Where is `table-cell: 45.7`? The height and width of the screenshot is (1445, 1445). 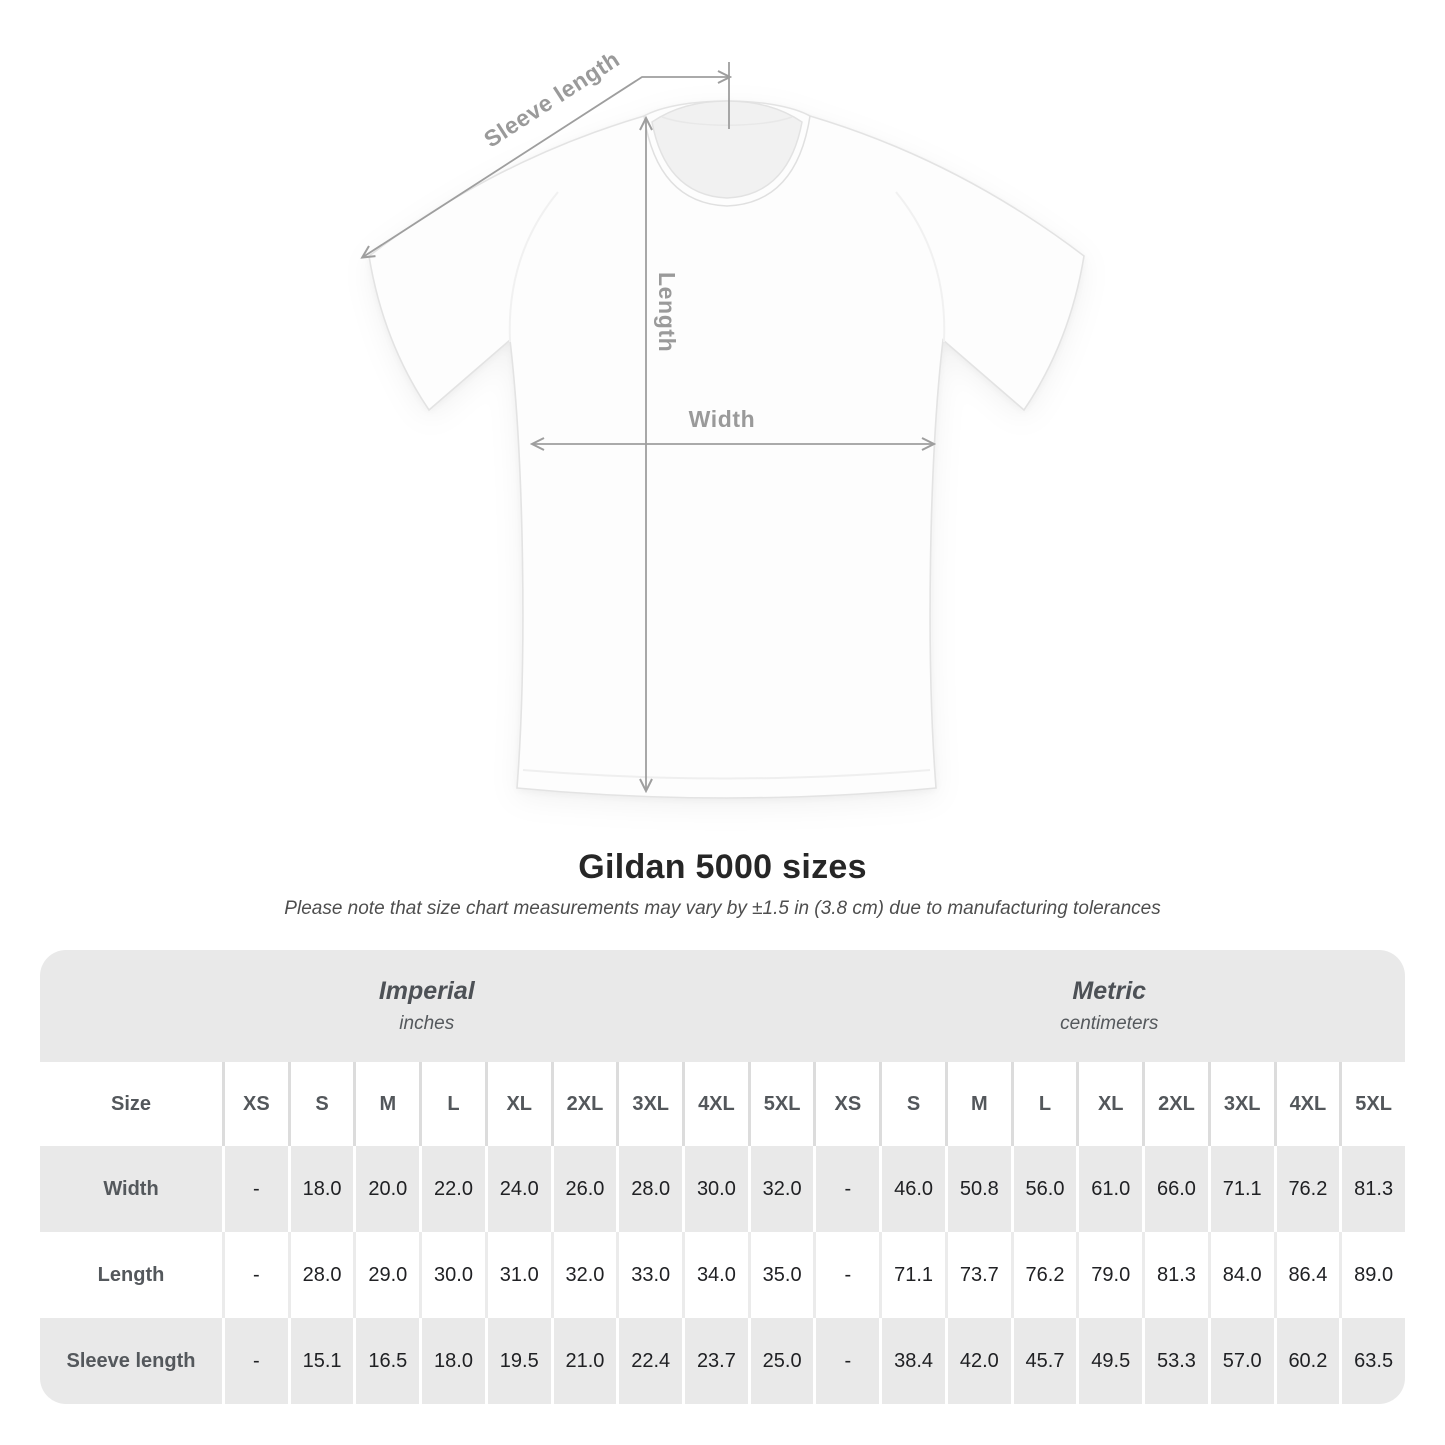 table-cell: 45.7 is located at coordinates (1043, 1361).